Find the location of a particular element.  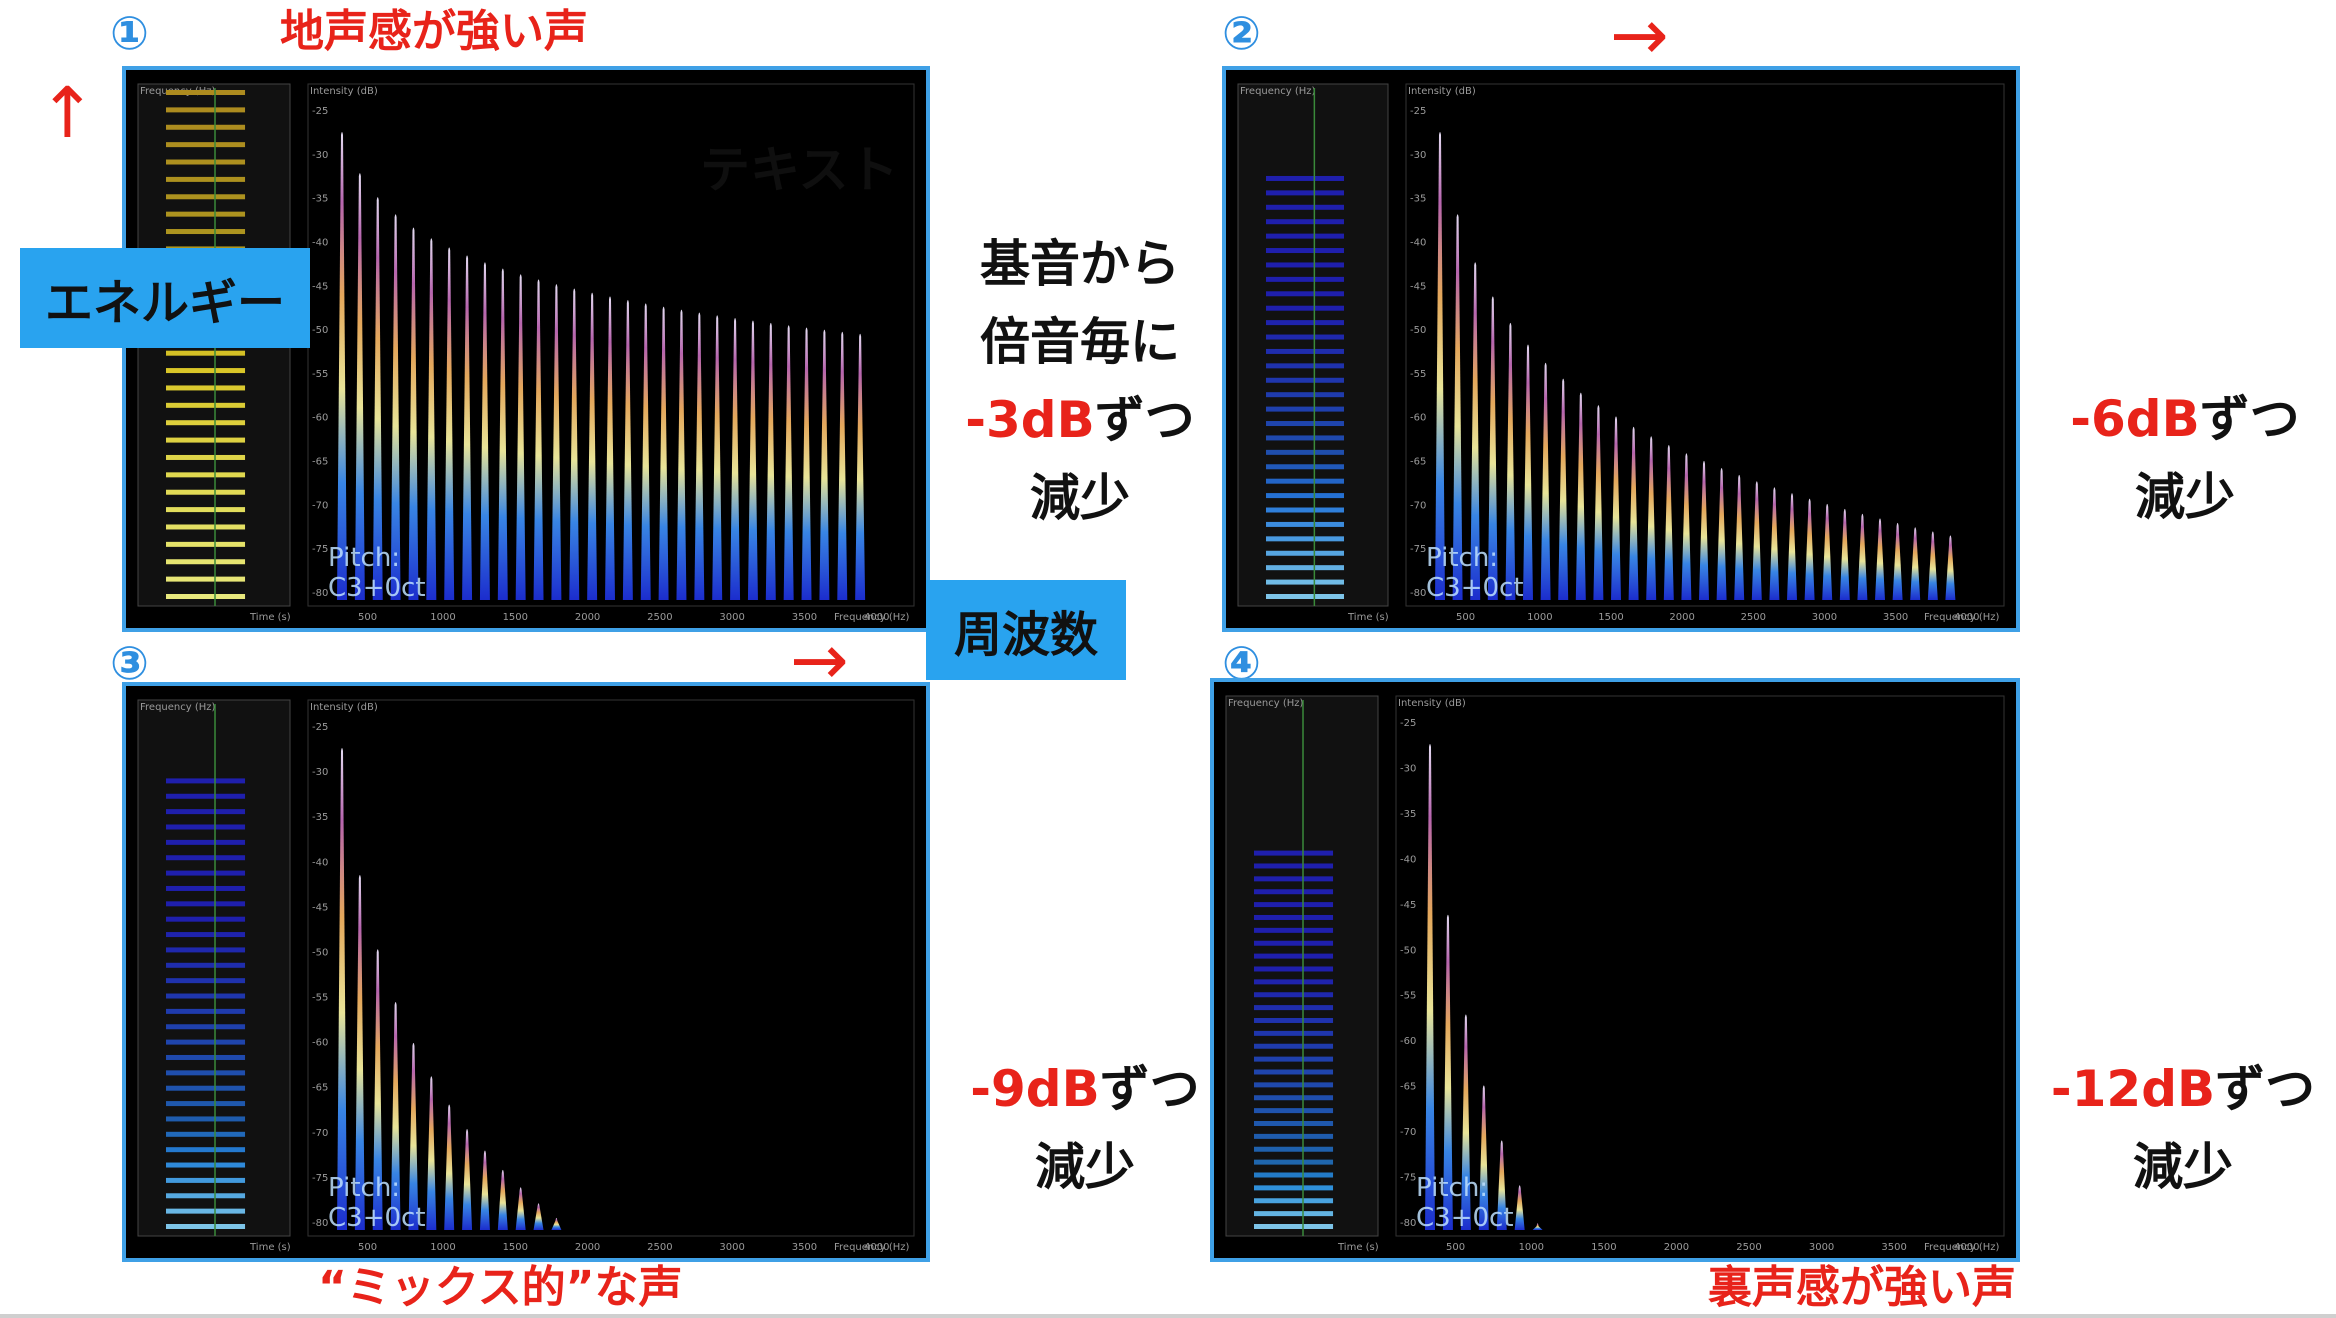

panel-3-title: “ミックス的”な声 is located at coordinates (500, 1287).